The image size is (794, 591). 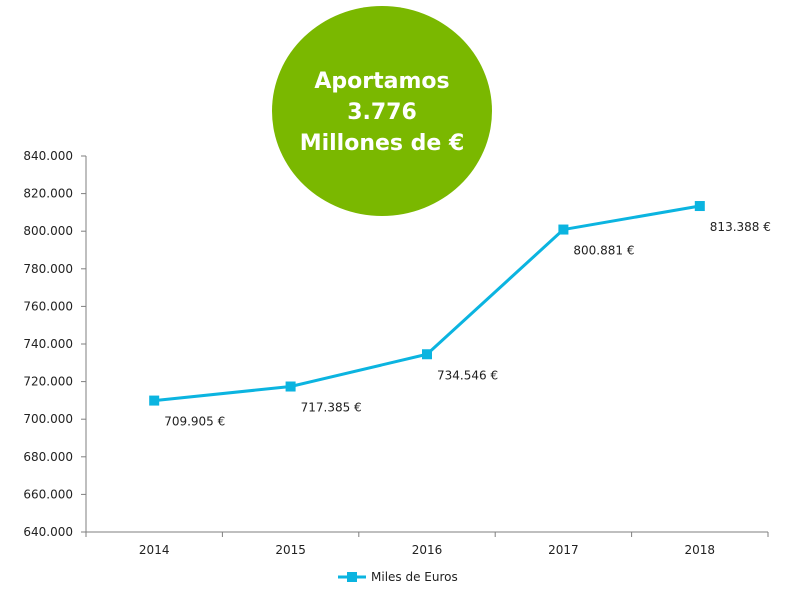 What do you see at coordinates (603, 251) in the screenshot?
I see `data-label: 800.881 €` at bounding box center [603, 251].